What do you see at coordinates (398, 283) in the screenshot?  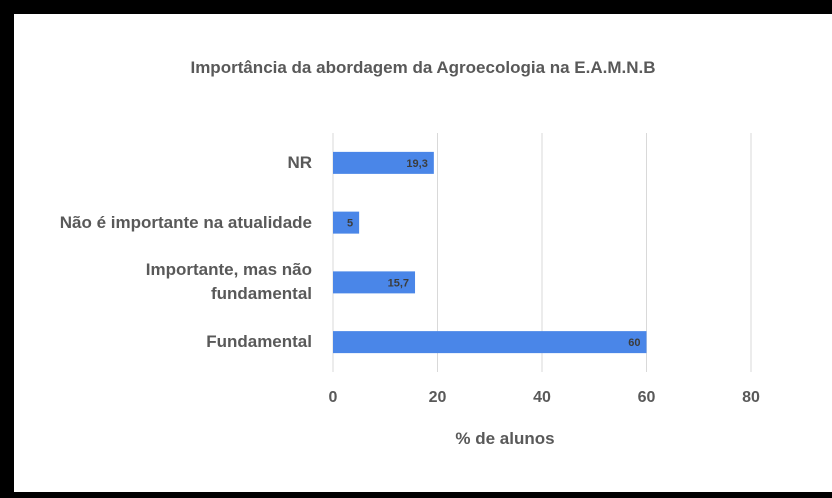 I see `data-label: 15,7` at bounding box center [398, 283].